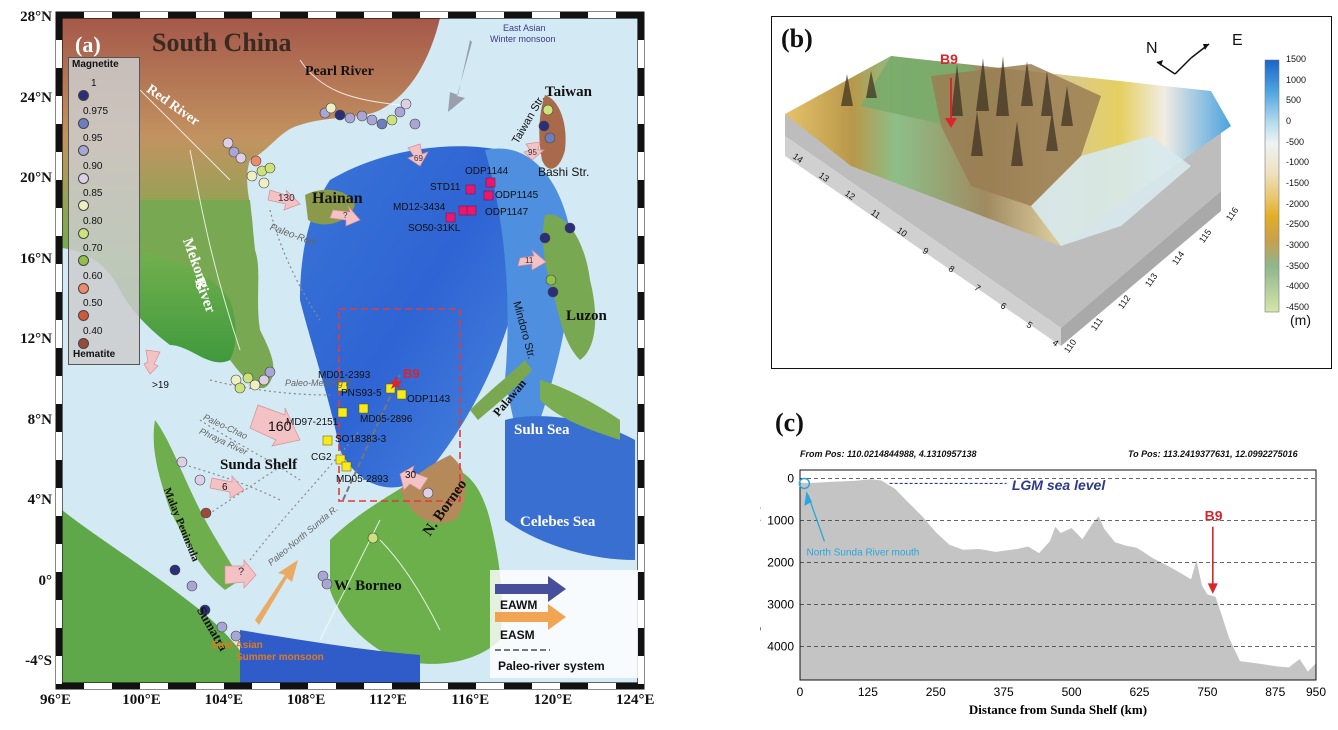  I want to click on panel-b-b9-label: B9, so click(949, 59).